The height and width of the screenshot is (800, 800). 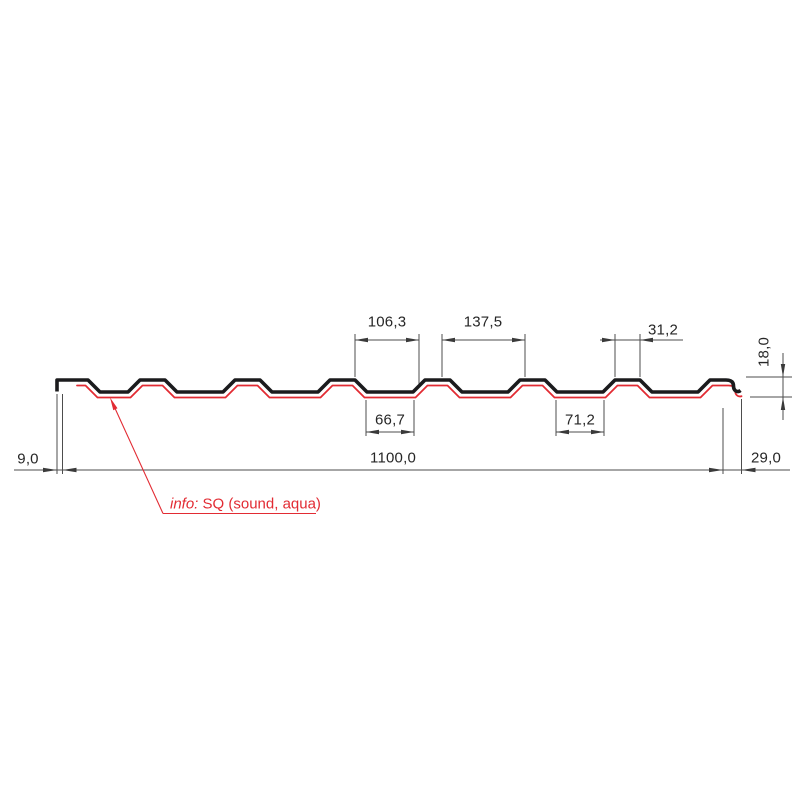 What do you see at coordinates (483, 322) in the screenshot?
I see `dim-label-rib-span: 137,5` at bounding box center [483, 322].